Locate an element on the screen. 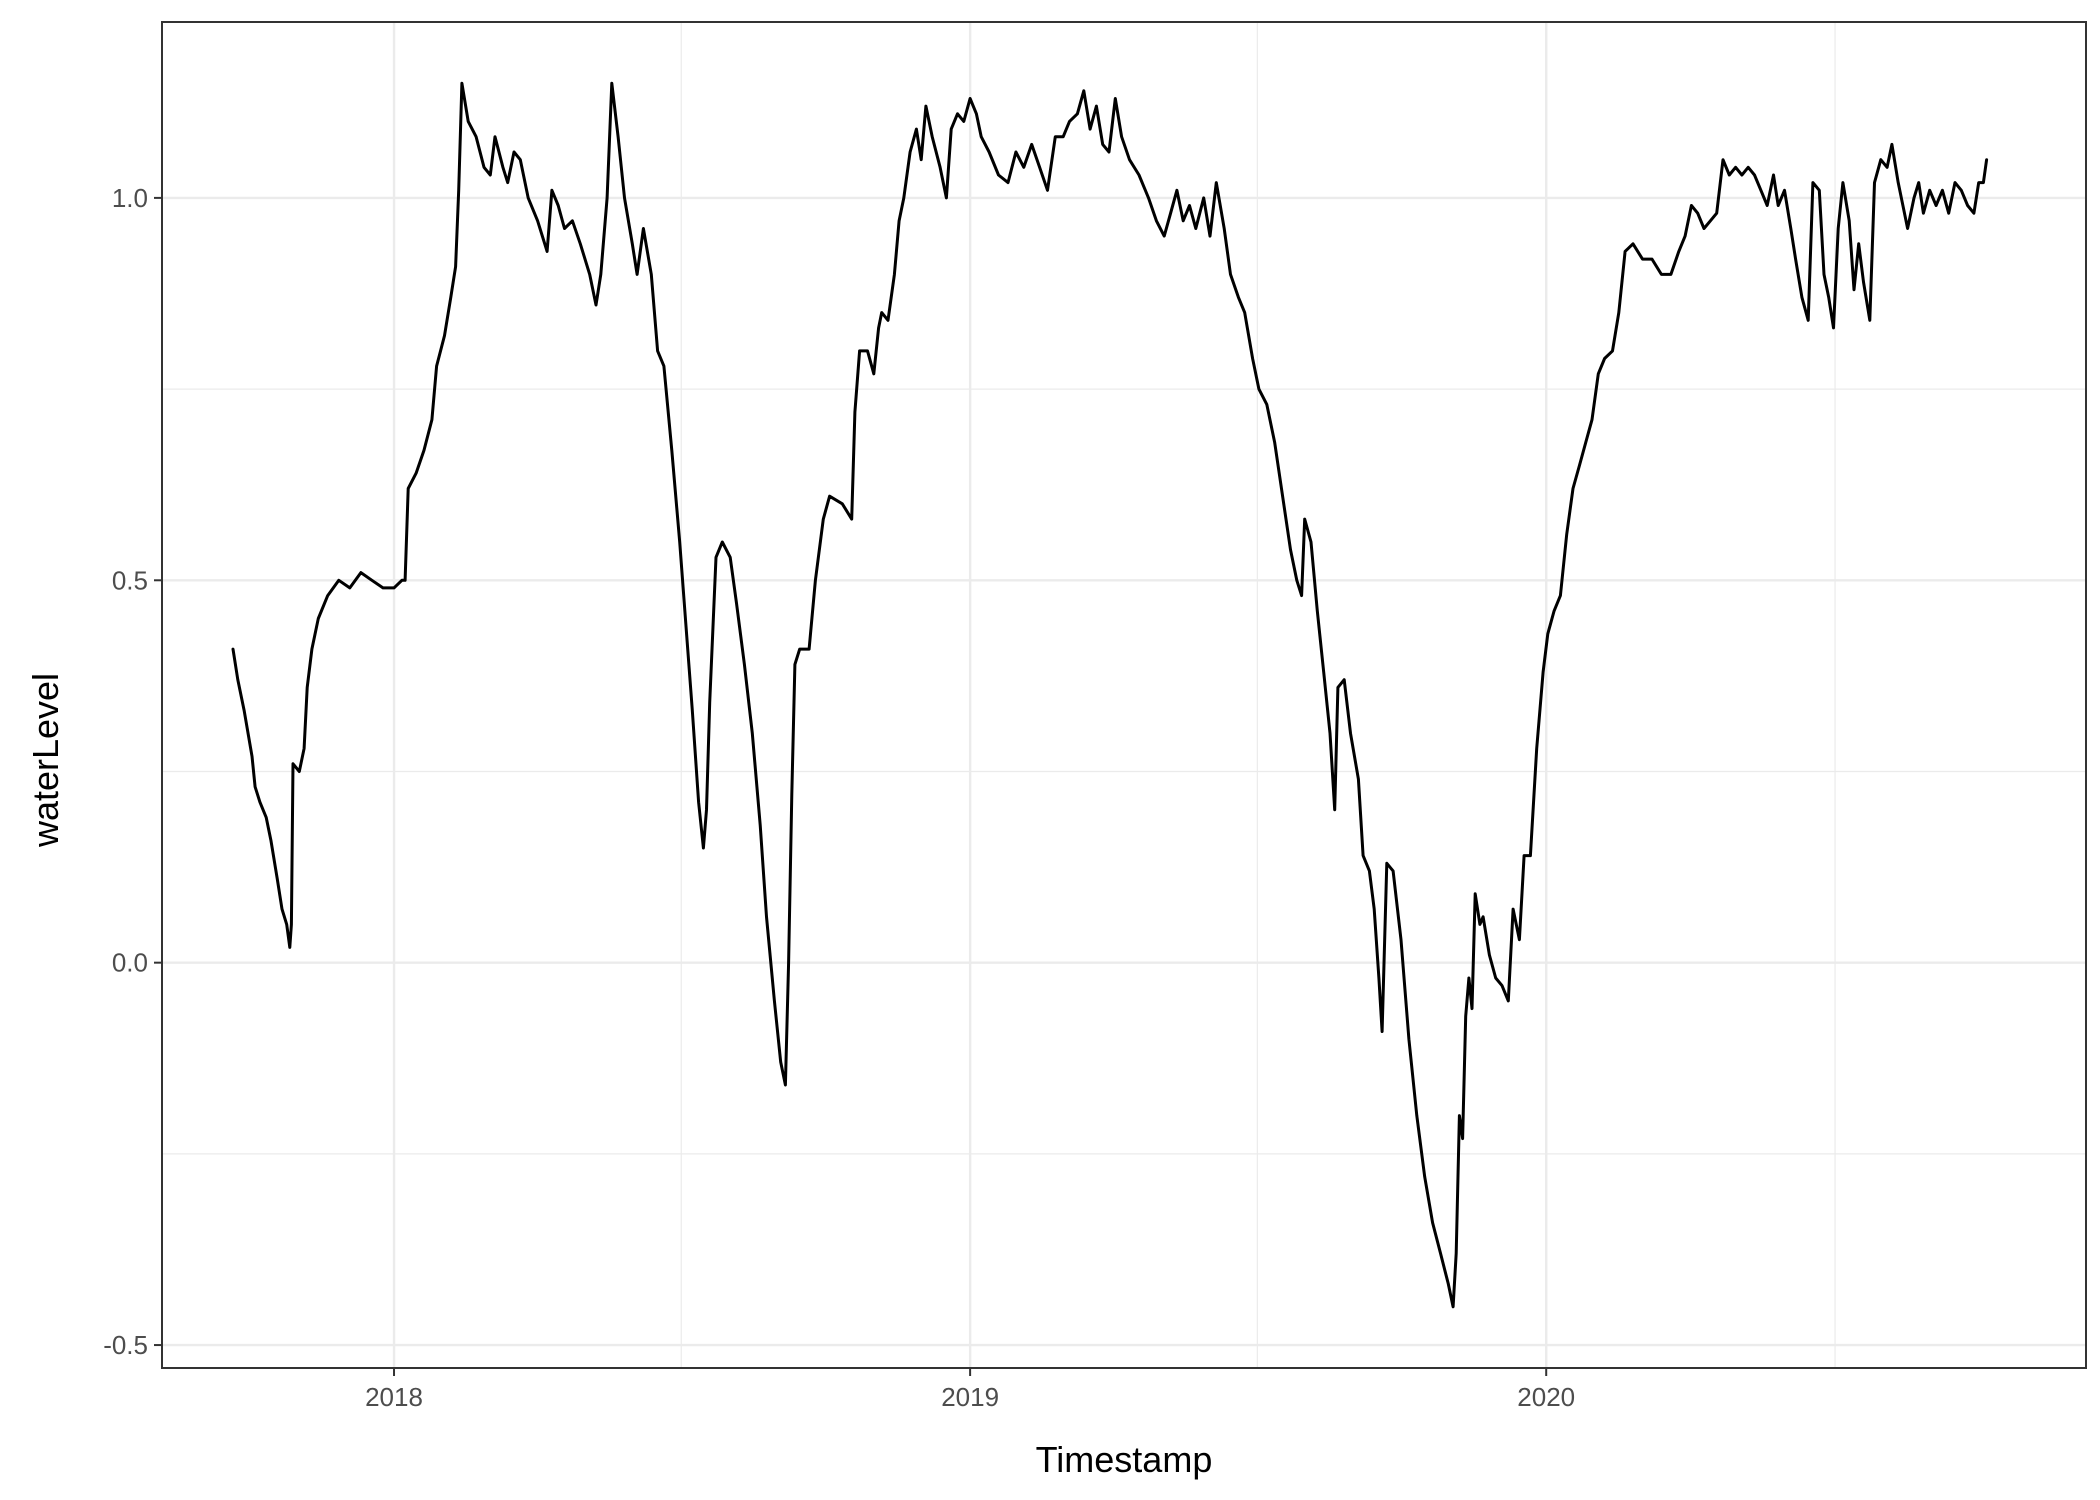 The height and width of the screenshot is (1500, 2100). x-axis-title: Timestamp is located at coordinates (1124, 1459).